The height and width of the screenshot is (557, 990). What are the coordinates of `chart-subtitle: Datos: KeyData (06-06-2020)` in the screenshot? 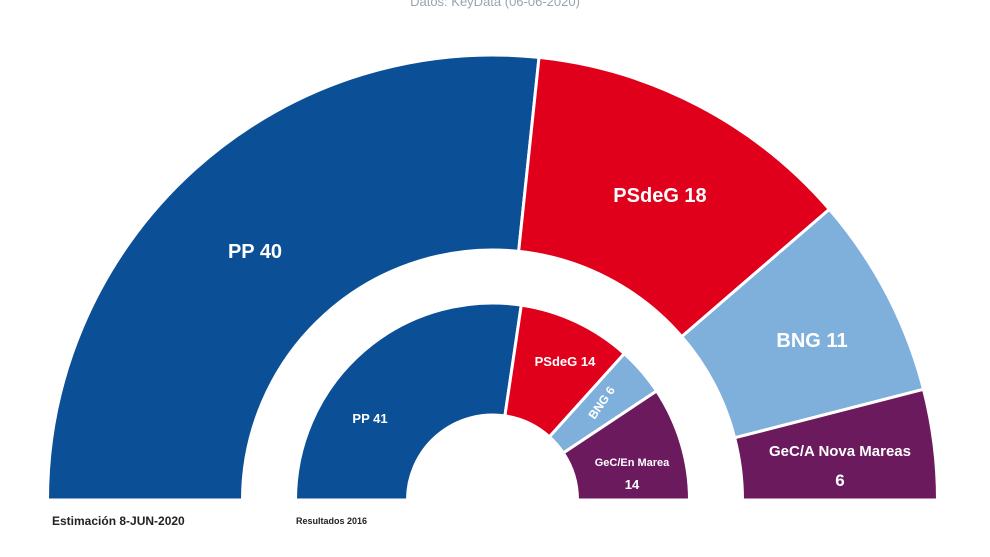 It's located at (495, 4).